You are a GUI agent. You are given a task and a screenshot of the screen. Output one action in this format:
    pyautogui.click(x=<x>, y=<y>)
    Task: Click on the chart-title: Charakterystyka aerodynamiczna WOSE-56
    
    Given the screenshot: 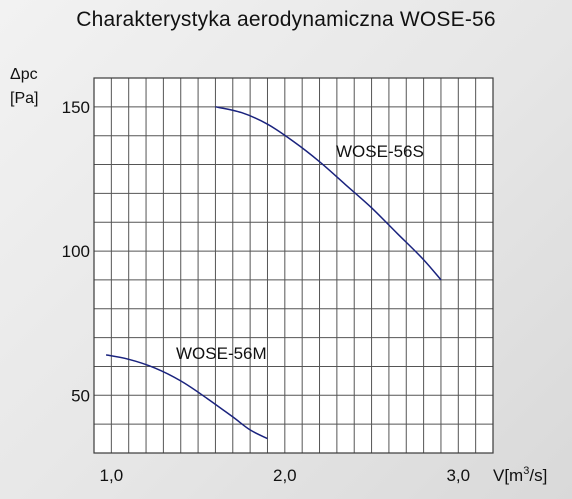 What is the action you would take?
    pyautogui.click(x=286, y=19)
    